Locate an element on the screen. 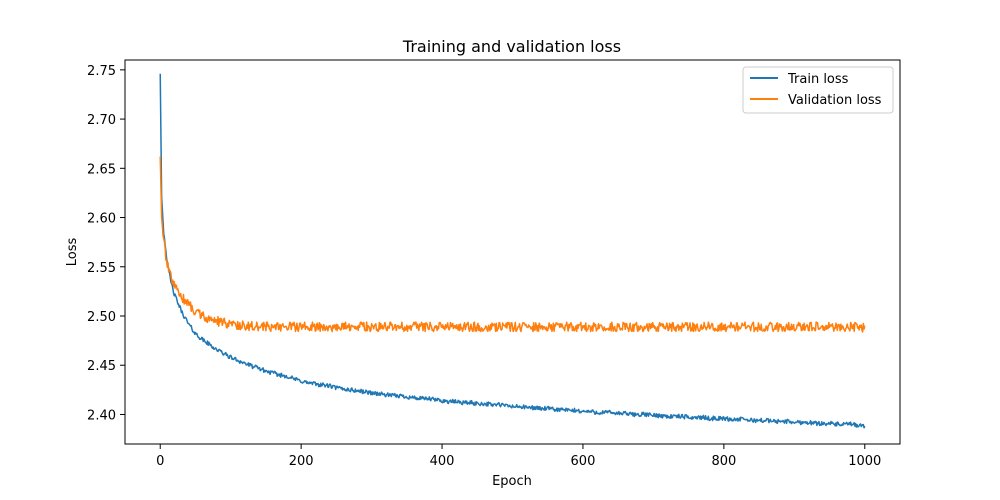 Image resolution: width=1000 pixels, height=500 pixels. legend-label-validation-loss: Validation loss is located at coordinates (835, 100).